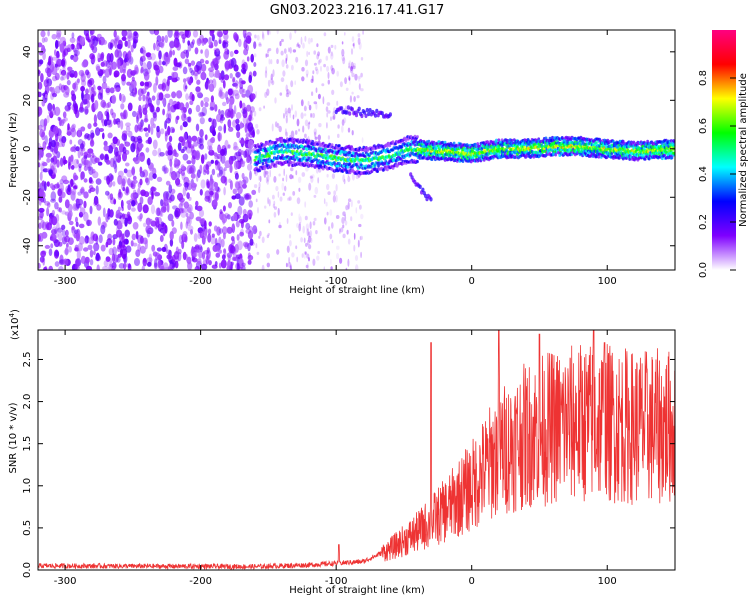 The width and height of the screenshot is (750, 600). I want to click on snr-x-tick-label: -100, so click(336, 581).